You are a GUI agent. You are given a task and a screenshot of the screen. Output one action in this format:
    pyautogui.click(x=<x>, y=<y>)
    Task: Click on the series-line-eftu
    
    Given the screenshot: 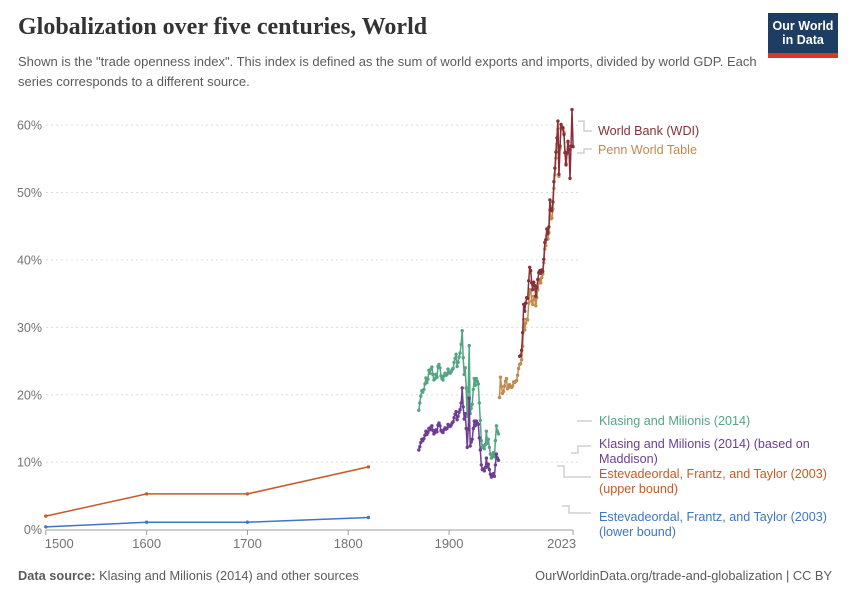 What is the action you would take?
    pyautogui.click(x=207, y=491)
    